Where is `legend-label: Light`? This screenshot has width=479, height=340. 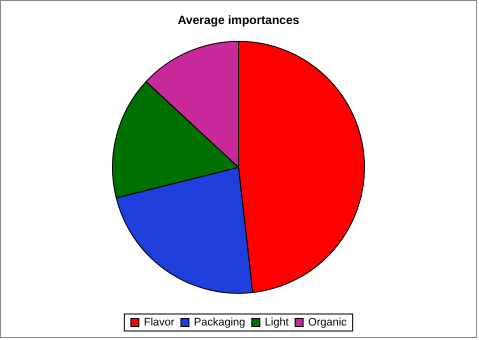 legend-label: Light is located at coordinates (276, 322).